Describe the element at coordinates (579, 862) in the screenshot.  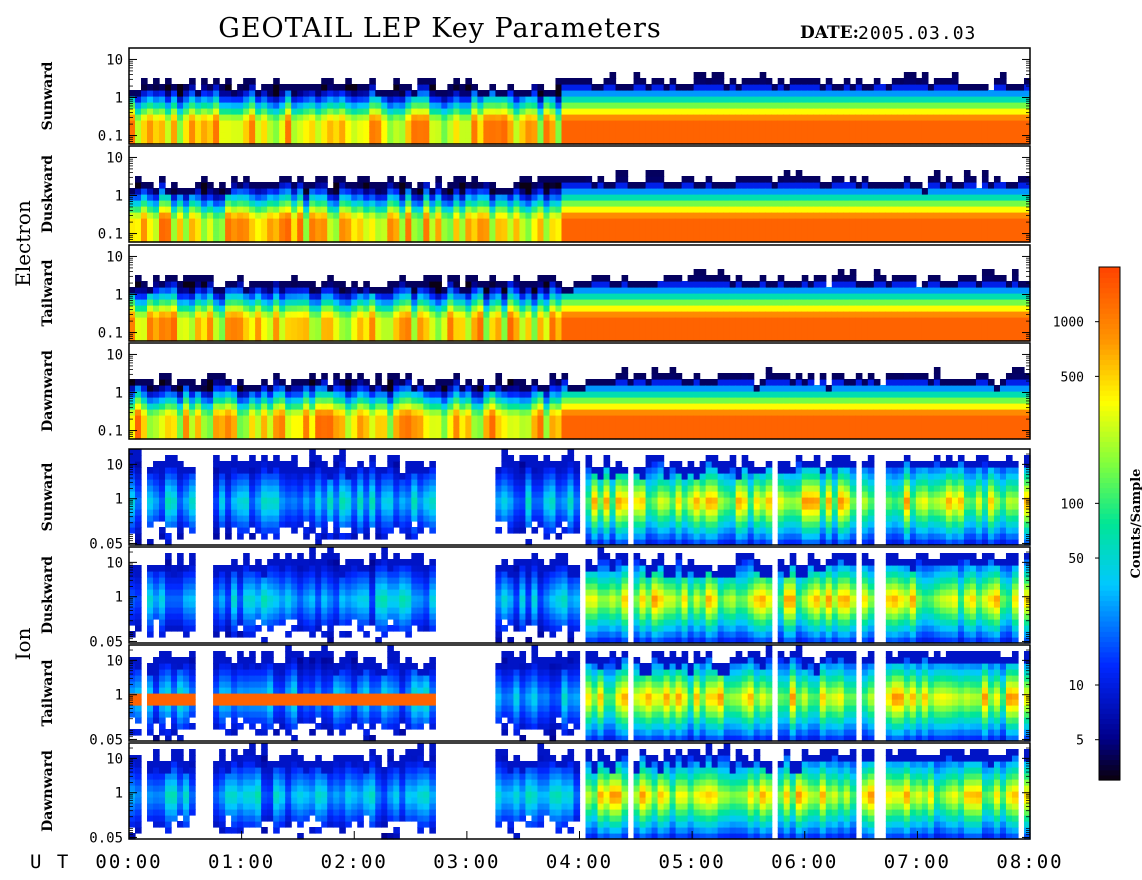
I see `time-tick-label: 04:00` at that location.